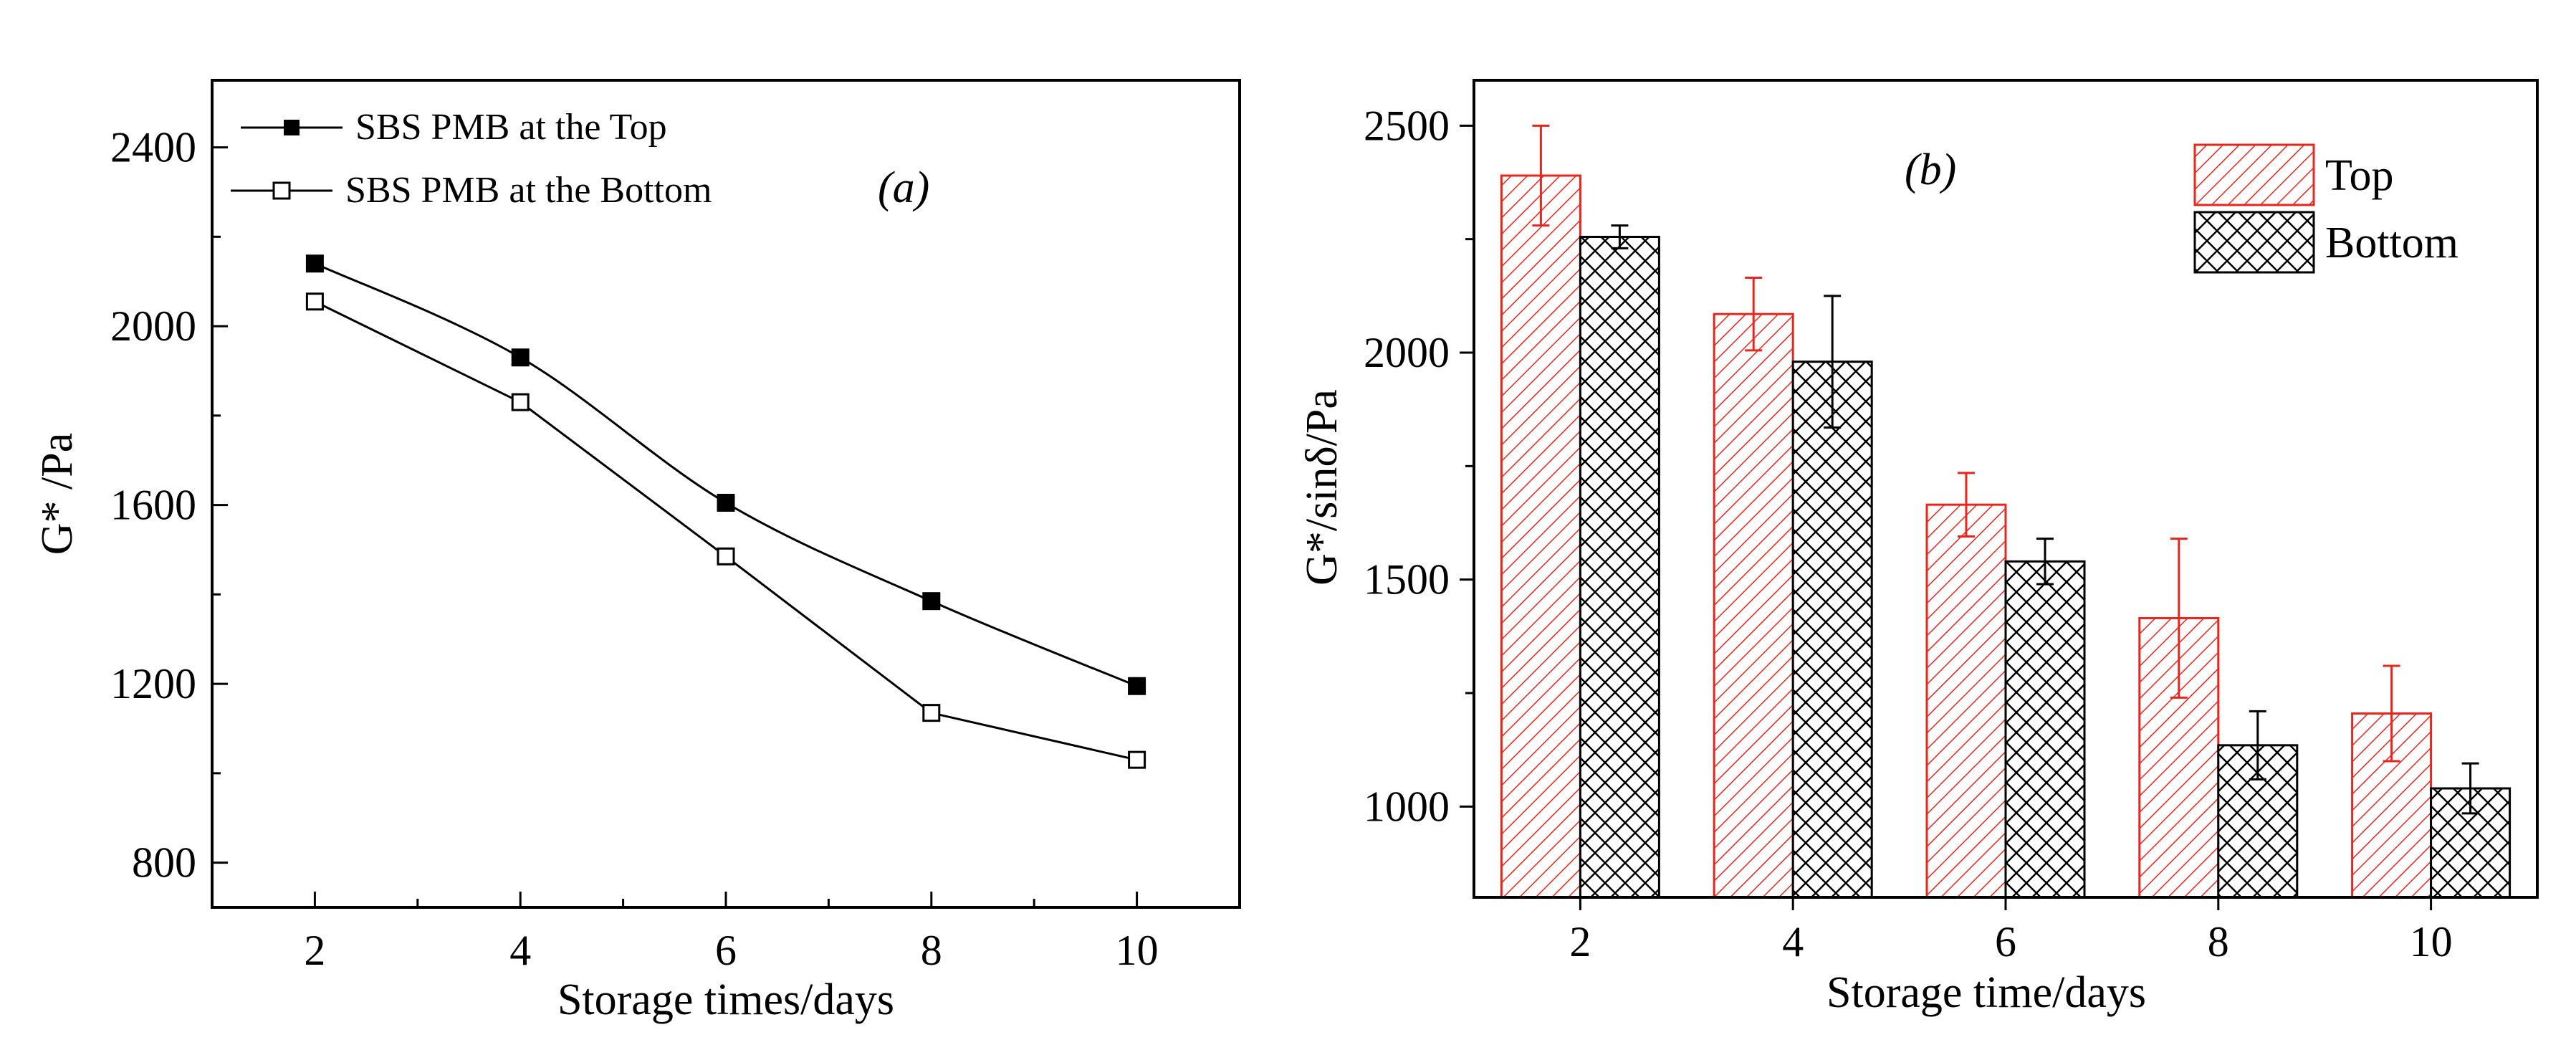 The image size is (2576, 1050). Describe the element at coordinates (904, 187) in the screenshot. I see `chart-a-panel-label: (a)` at that location.